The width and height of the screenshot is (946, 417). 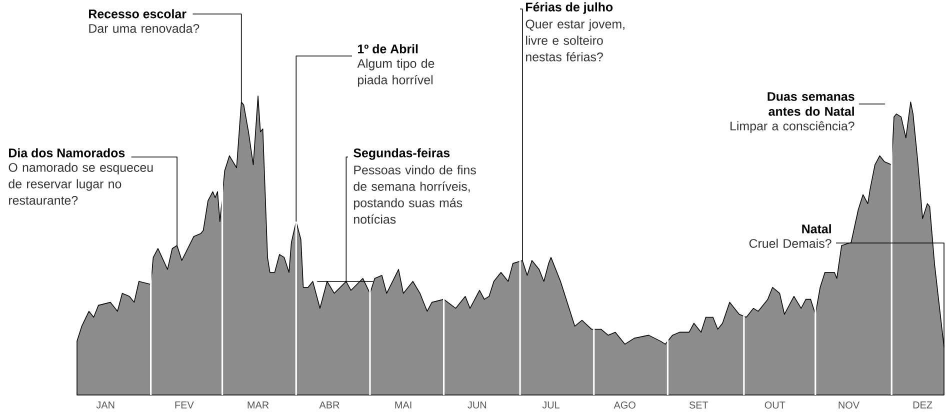 What do you see at coordinates (625, 405) in the screenshot?
I see `x-tick-label: AGO` at bounding box center [625, 405].